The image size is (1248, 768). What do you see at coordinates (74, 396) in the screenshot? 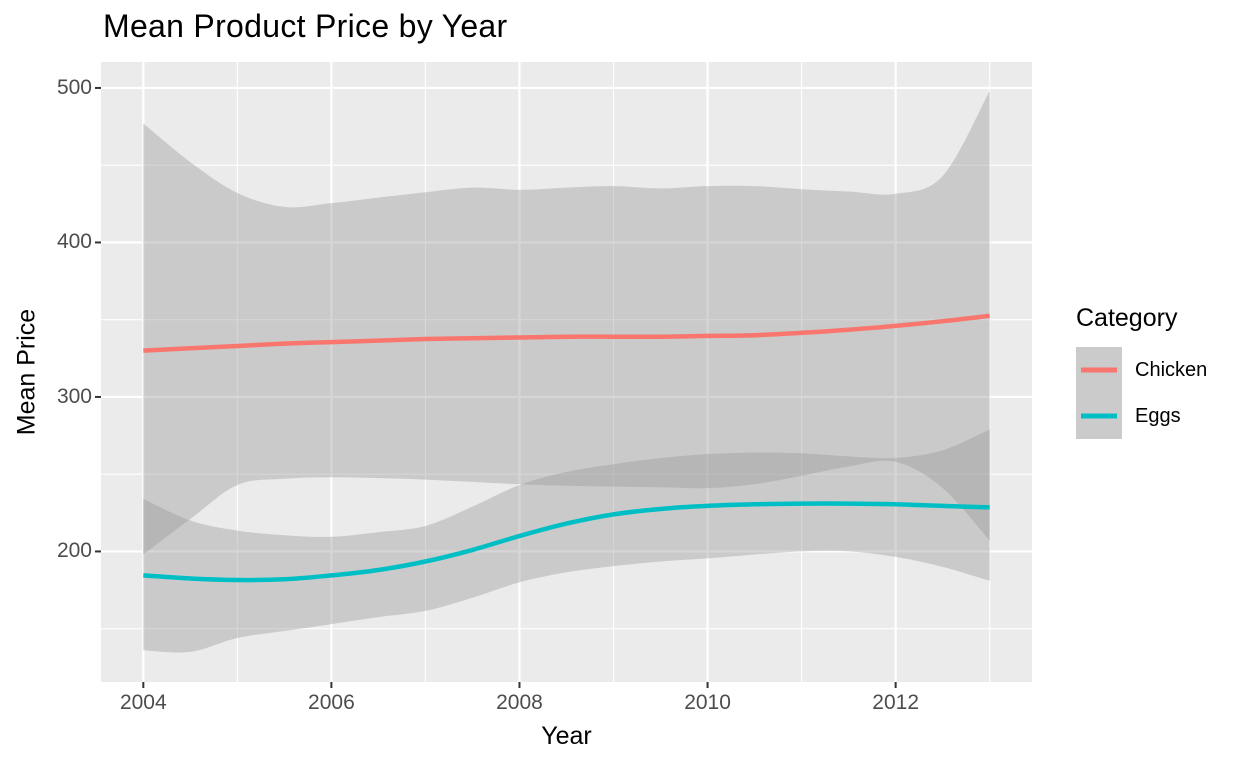
I see `y-tick-label: 300` at bounding box center [74, 396].